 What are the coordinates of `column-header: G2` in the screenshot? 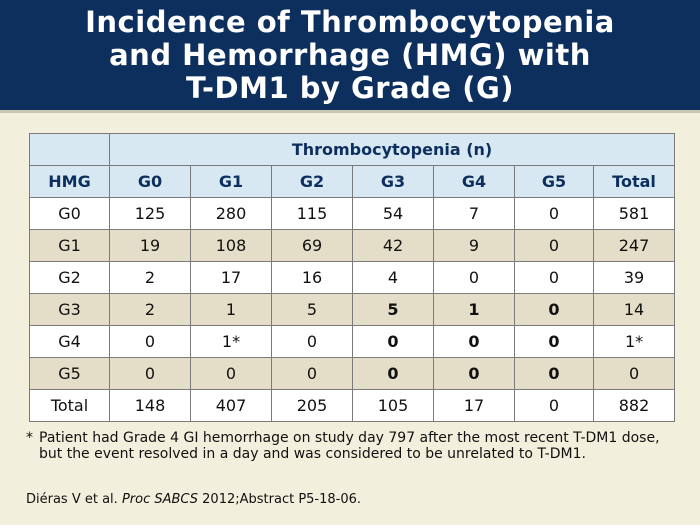 It's located at (312, 181).